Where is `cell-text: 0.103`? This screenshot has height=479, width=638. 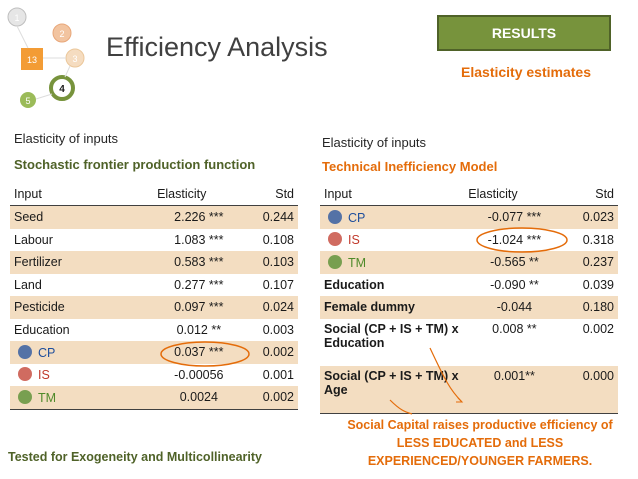
cell-text: 0.103 is located at coordinates (278, 262).